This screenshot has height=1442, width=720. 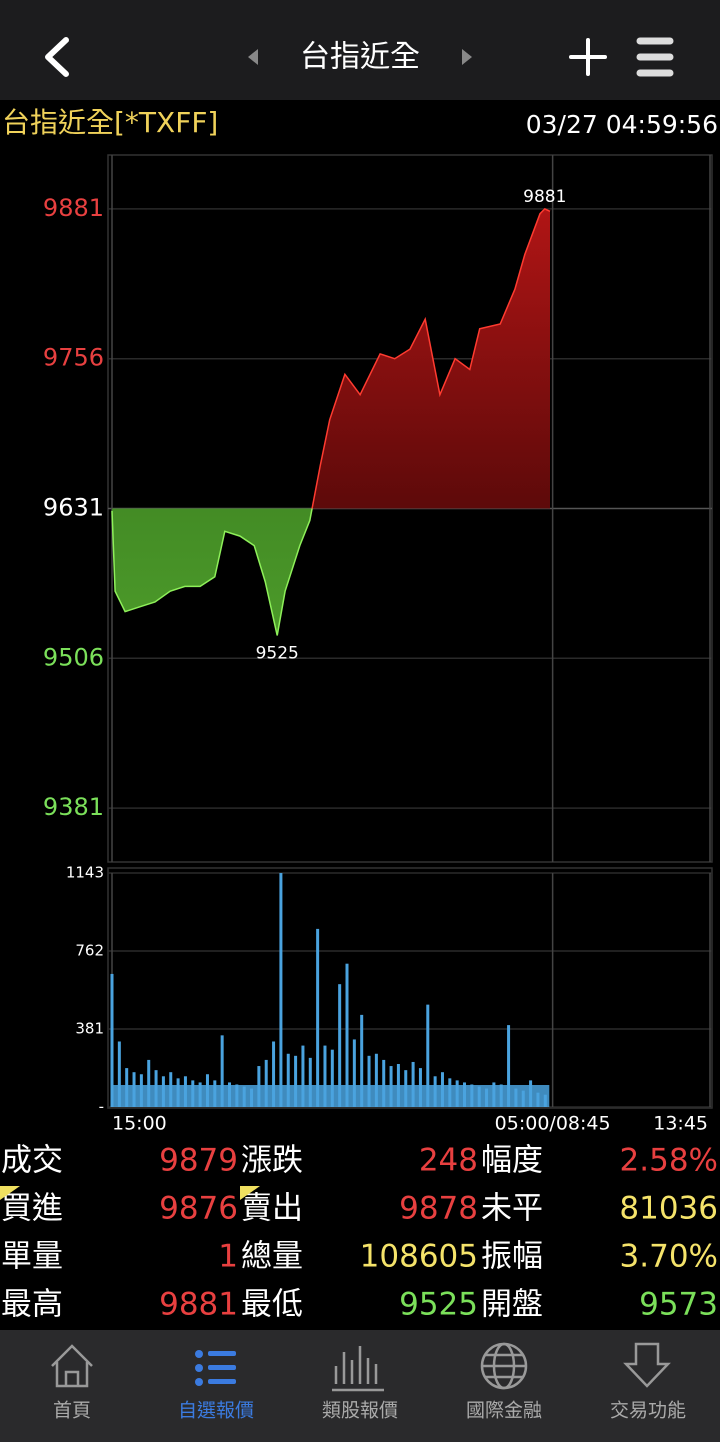 What do you see at coordinates (57, 57) in the screenshot?
I see `back-button` at bounding box center [57, 57].